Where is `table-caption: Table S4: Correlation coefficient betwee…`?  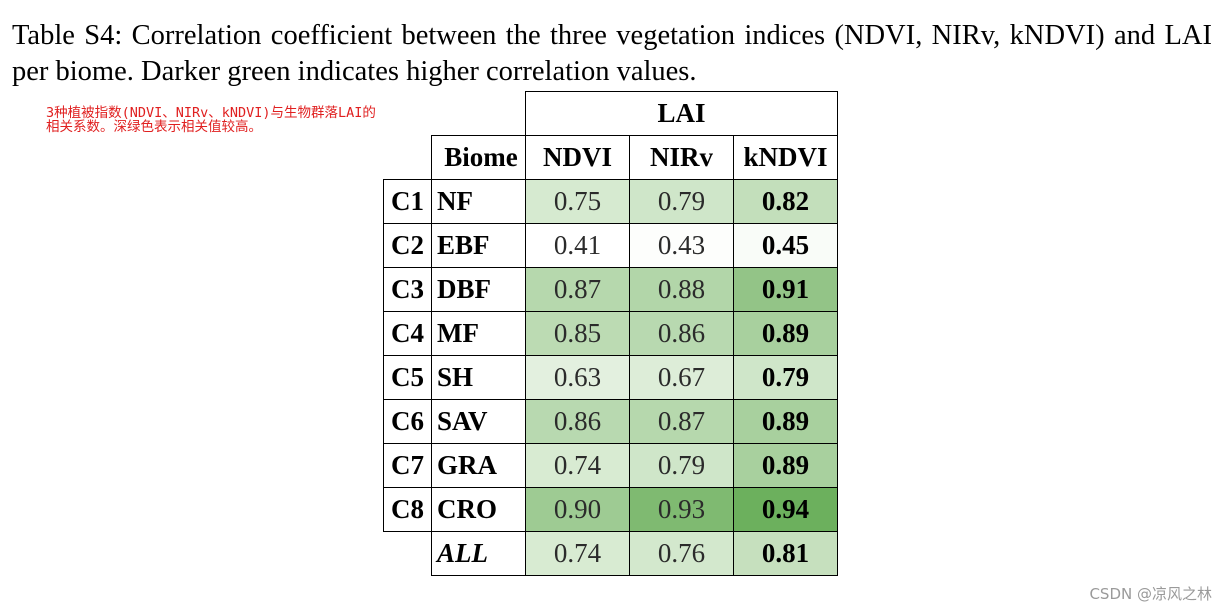 table-caption: Table S4: Correlation coefficient betwee… is located at coordinates (612, 53).